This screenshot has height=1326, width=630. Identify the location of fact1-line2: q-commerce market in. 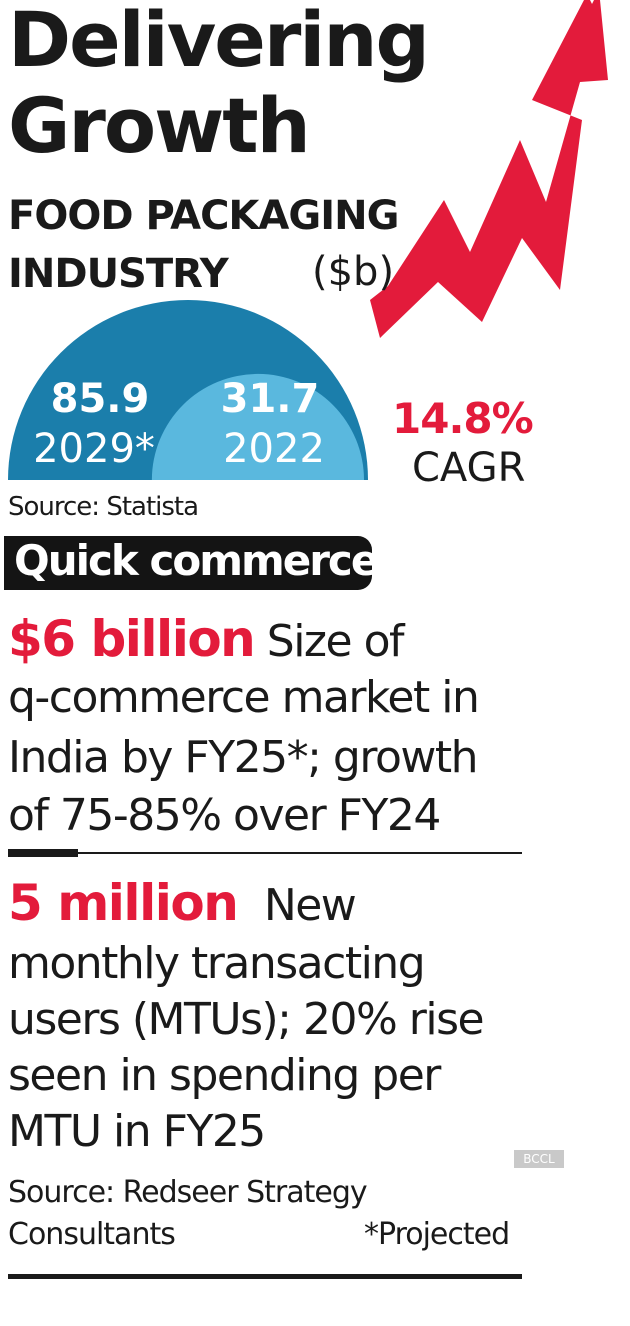
(244, 697).